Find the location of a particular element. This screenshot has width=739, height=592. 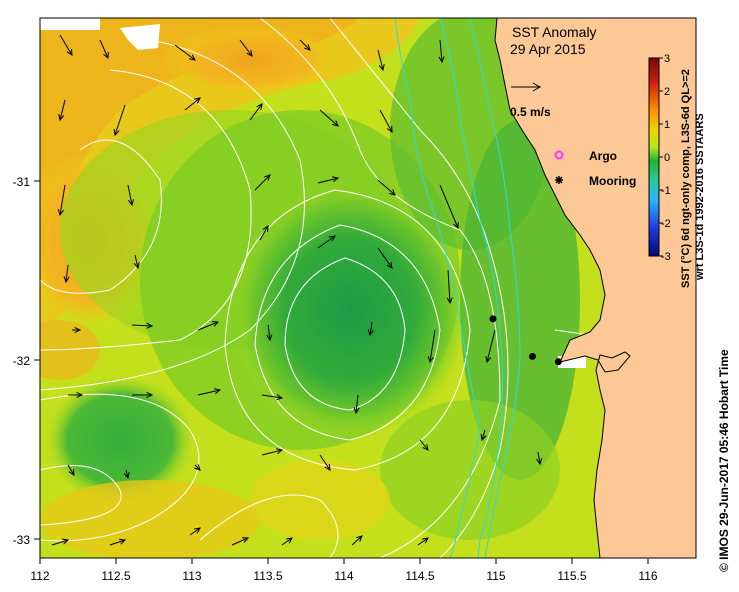

colorbar is located at coordinates (654, 157).